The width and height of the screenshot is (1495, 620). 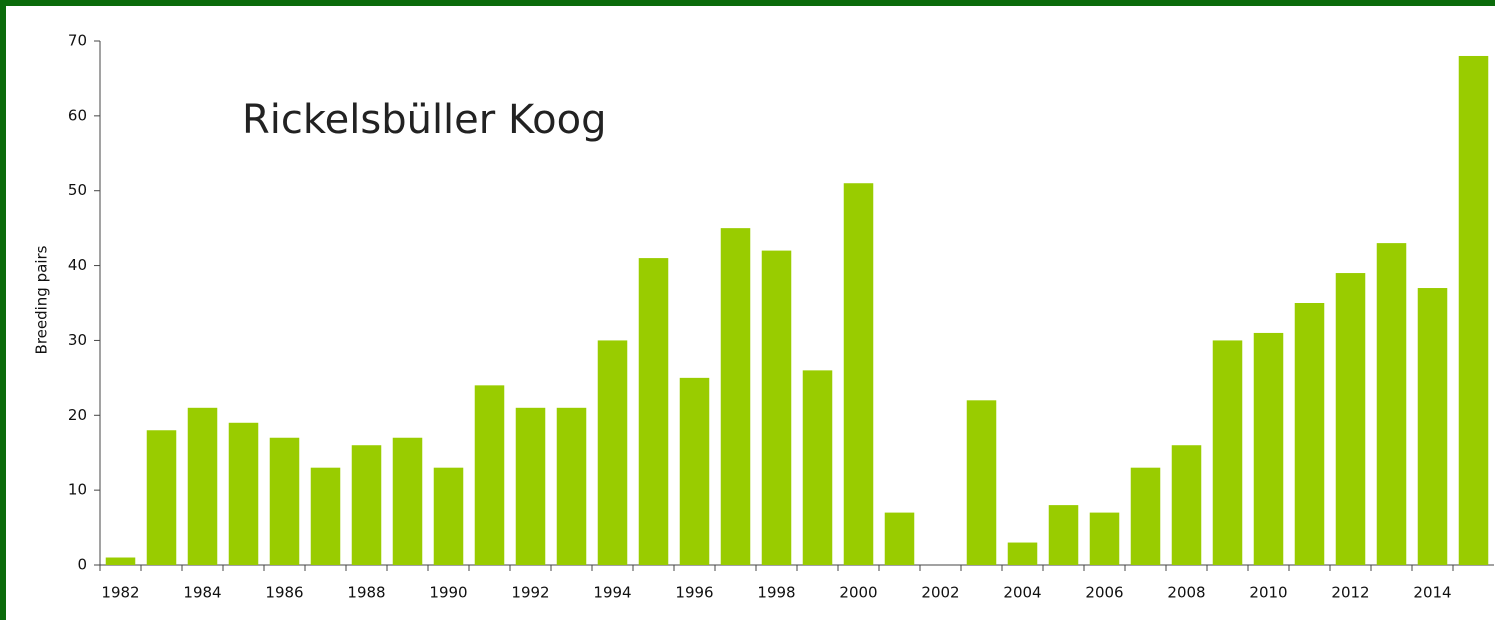 What do you see at coordinates (612, 593) in the screenshot?
I see `x-tick-label: 1994` at bounding box center [612, 593].